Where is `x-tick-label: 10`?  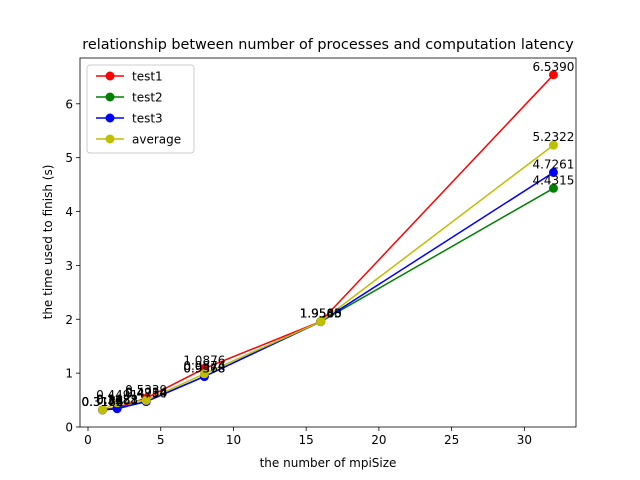
x-tick-label: 10 is located at coordinates (233, 440).